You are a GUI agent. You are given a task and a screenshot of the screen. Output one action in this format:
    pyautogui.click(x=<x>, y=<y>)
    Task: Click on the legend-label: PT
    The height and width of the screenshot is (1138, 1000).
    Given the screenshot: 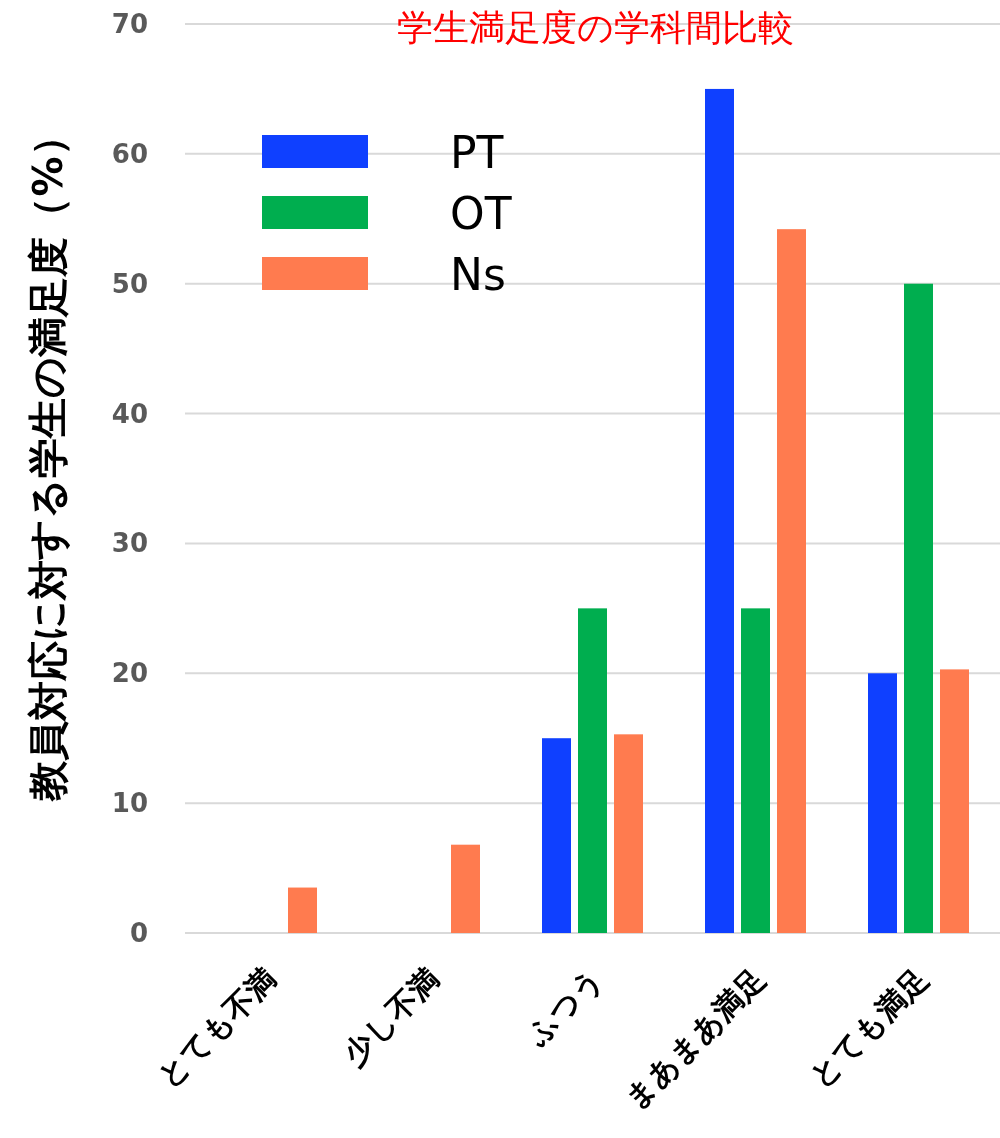 What is the action you would take?
    pyautogui.click(x=477, y=152)
    